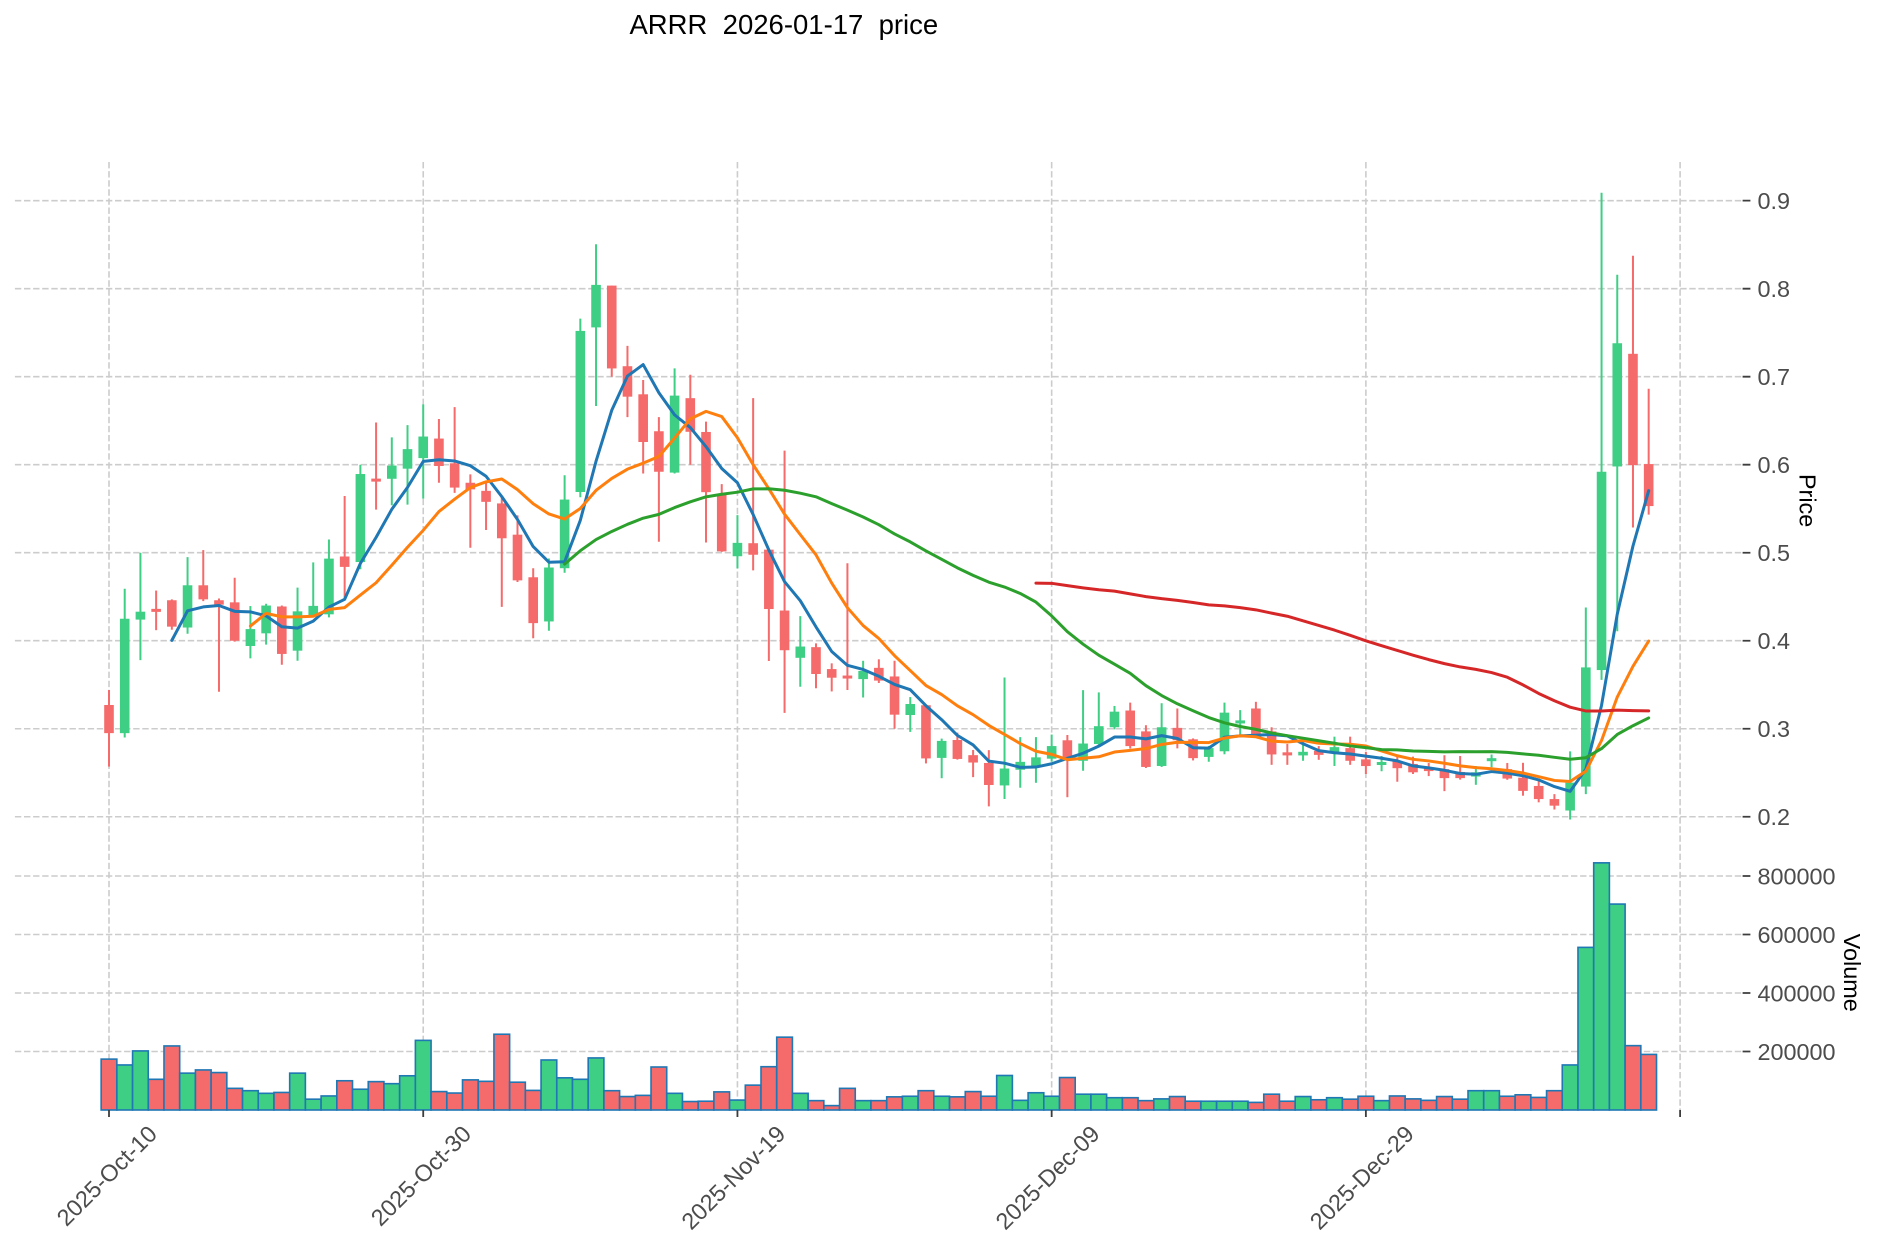  What do you see at coordinates (1774, 201) in the screenshot?
I see `svg-text: 0.9` at bounding box center [1774, 201].